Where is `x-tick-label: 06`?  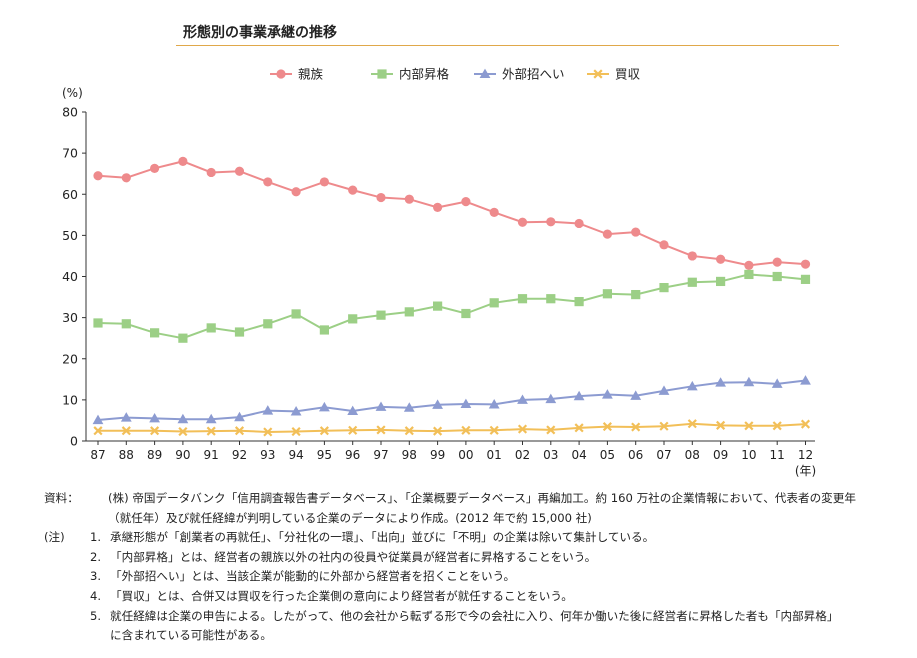 x-tick-label: 06 is located at coordinates (635, 455).